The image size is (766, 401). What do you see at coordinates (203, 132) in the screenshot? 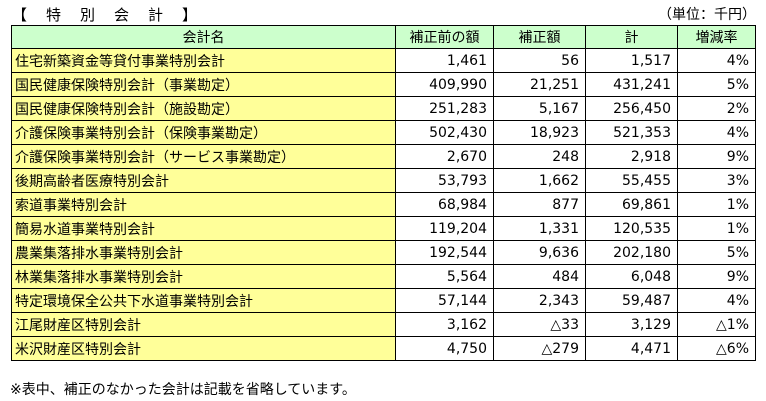
I see `cell-account-name: 介護保険事業特別会計（保険事業勘定）` at bounding box center [203, 132].